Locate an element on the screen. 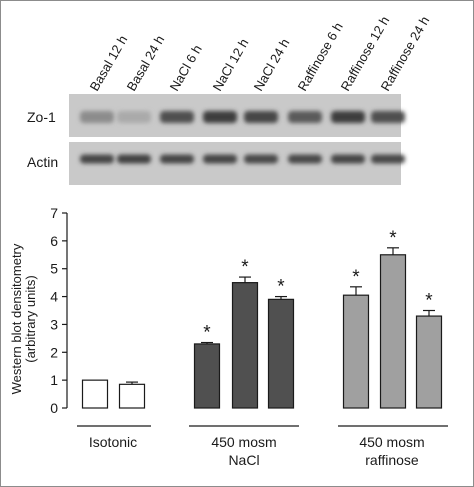 This screenshot has width=474, height=487. y-tick-label: 1 is located at coordinates (54, 380).